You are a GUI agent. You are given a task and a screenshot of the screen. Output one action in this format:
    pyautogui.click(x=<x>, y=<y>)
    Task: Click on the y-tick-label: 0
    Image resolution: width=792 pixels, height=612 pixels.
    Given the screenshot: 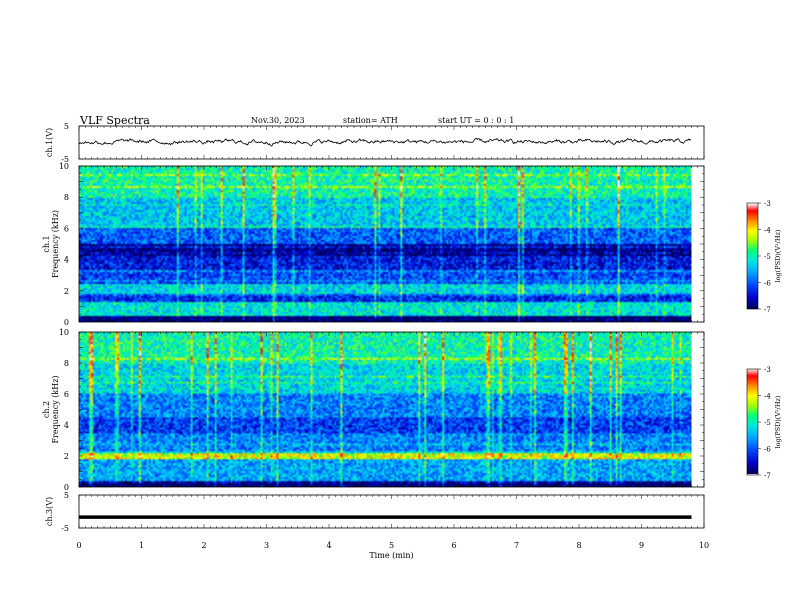 What is the action you would take?
    pyautogui.click(x=66, y=322)
    